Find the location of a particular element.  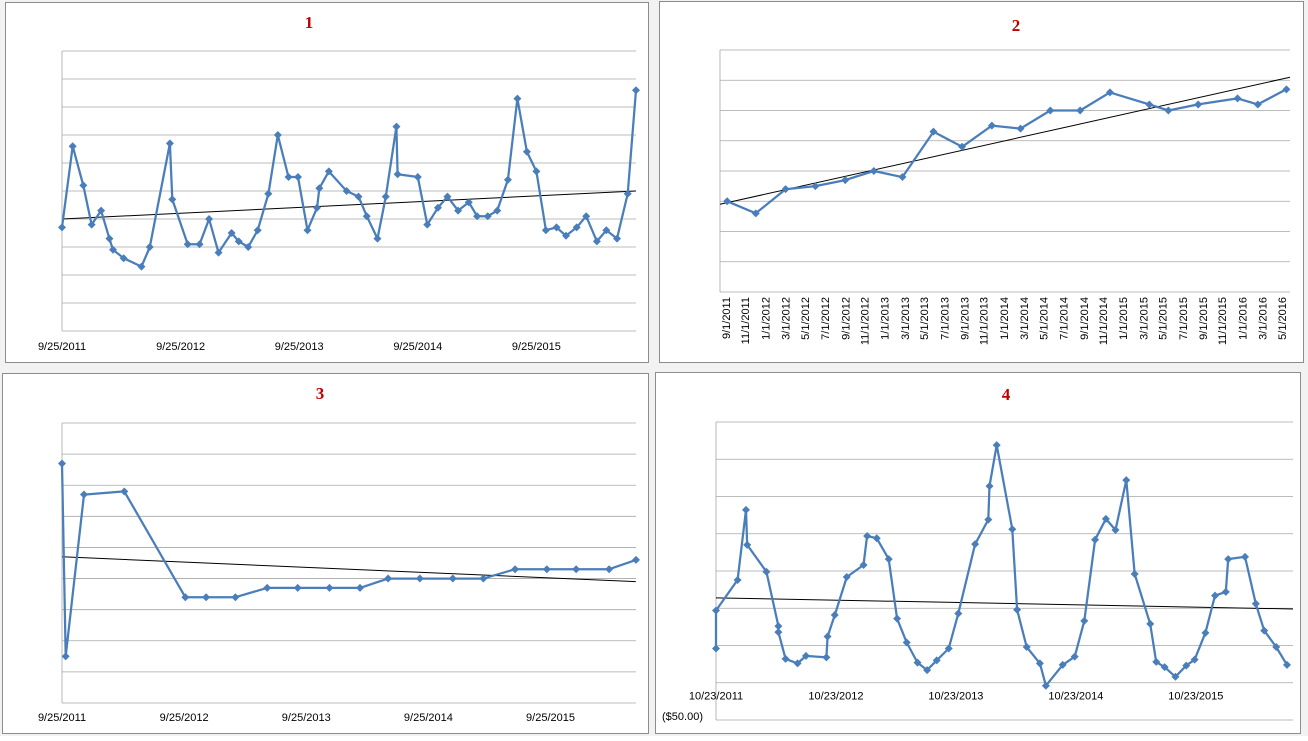

x-tick-label: 10/23/2012 is located at coordinates (835, 697).